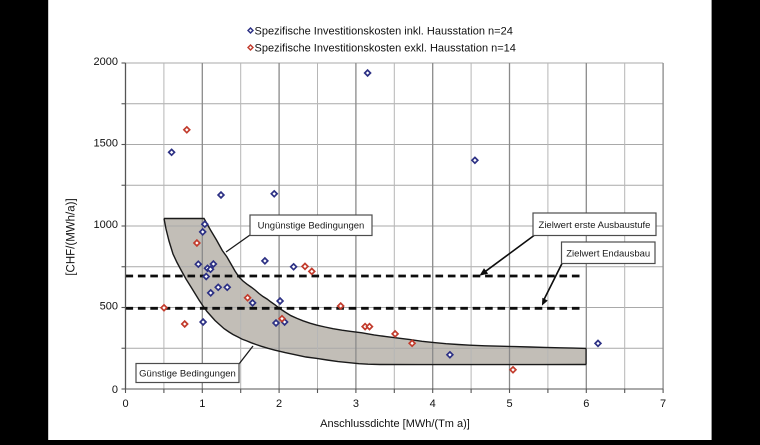 This screenshot has height=445, width=760. I want to click on svg-text: Zielwert Endausbau, so click(608, 253).